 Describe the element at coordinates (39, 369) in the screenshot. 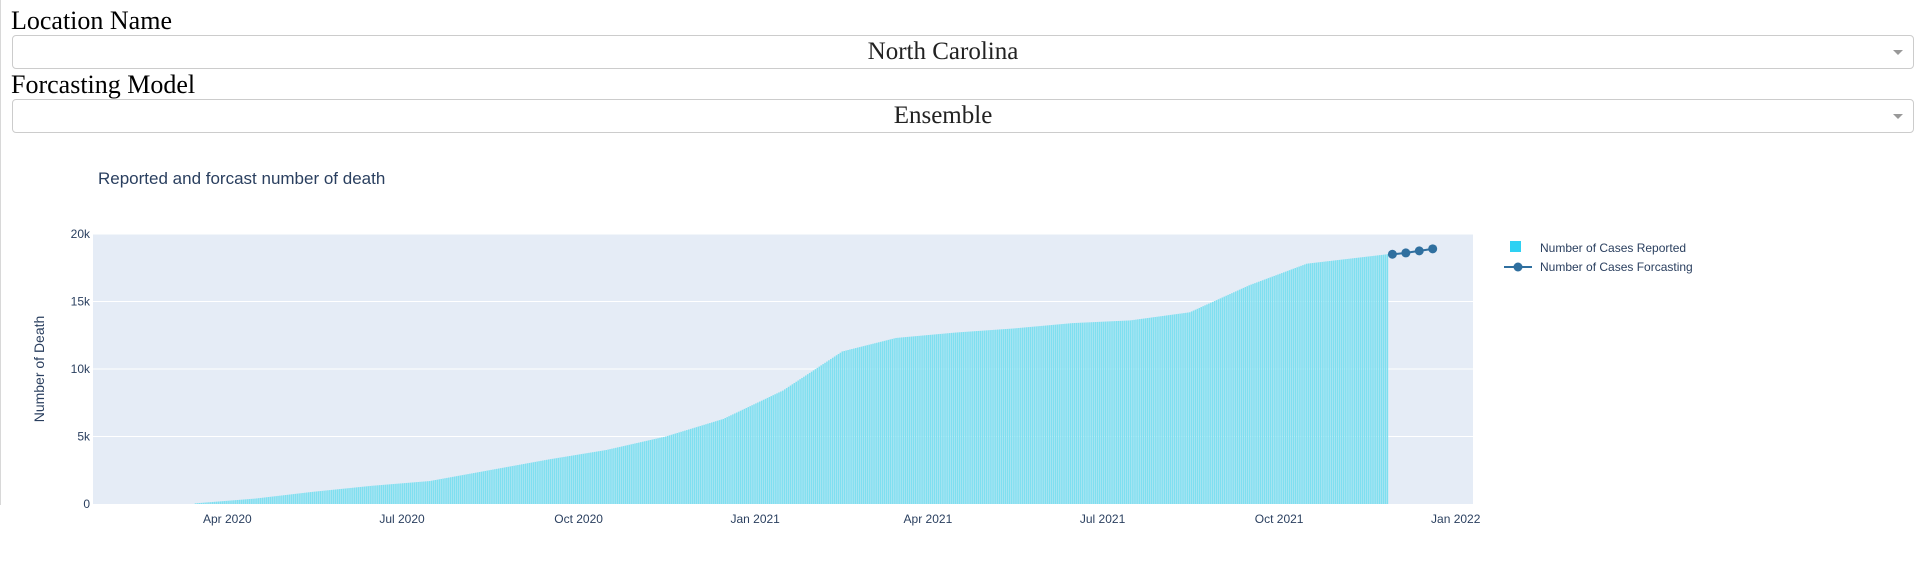

I see `y-axis-title: Number of Death` at that location.